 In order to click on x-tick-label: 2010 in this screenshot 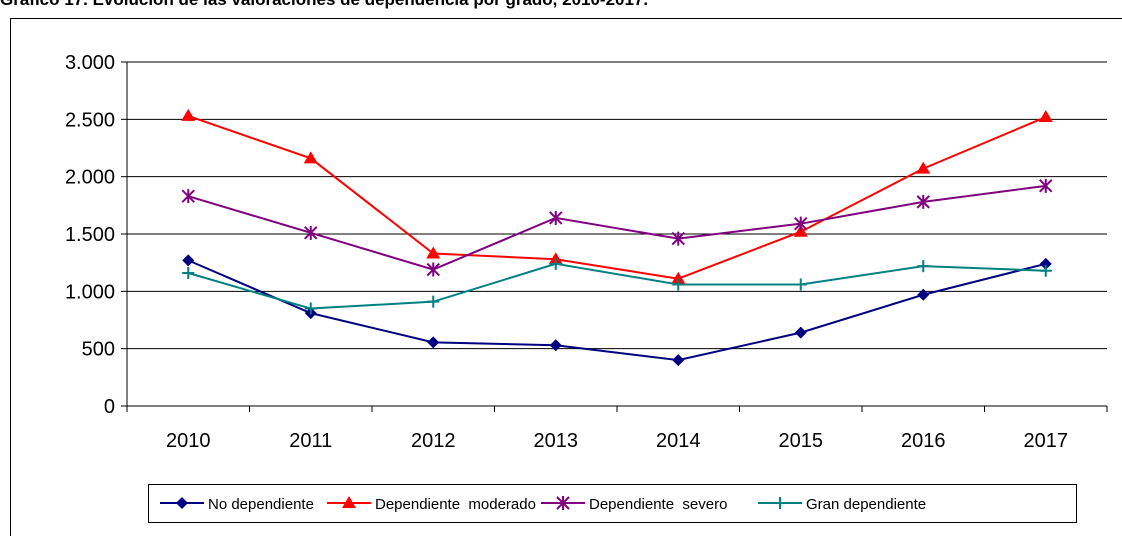, I will do `click(188, 441)`.